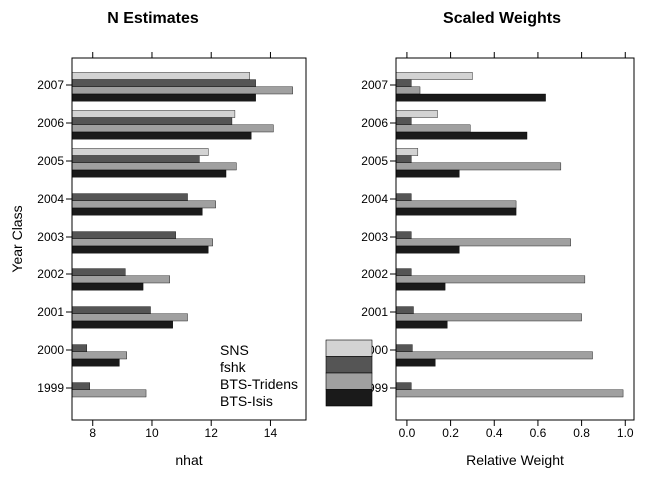 The image size is (672, 485). Describe the element at coordinates (234, 350) in the screenshot. I see `legend-label: SNS` at that location.